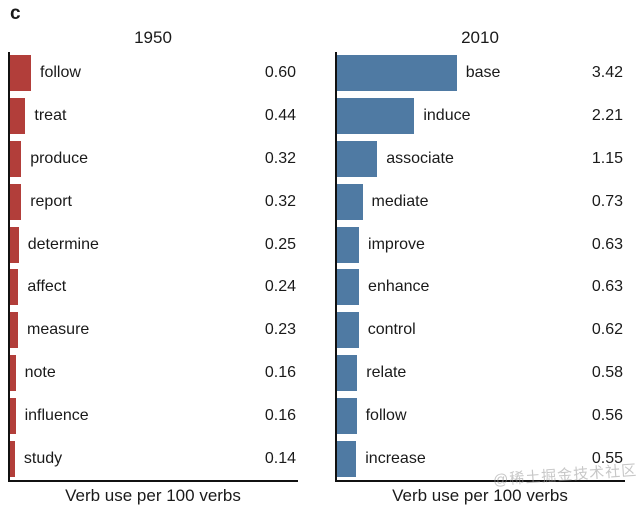 The height and width of the screenshot is (515, 640). What do you see at coordinates (56, 415) in the screenshot?
I see `verb-label: influence` at bounding box center [56, 415].